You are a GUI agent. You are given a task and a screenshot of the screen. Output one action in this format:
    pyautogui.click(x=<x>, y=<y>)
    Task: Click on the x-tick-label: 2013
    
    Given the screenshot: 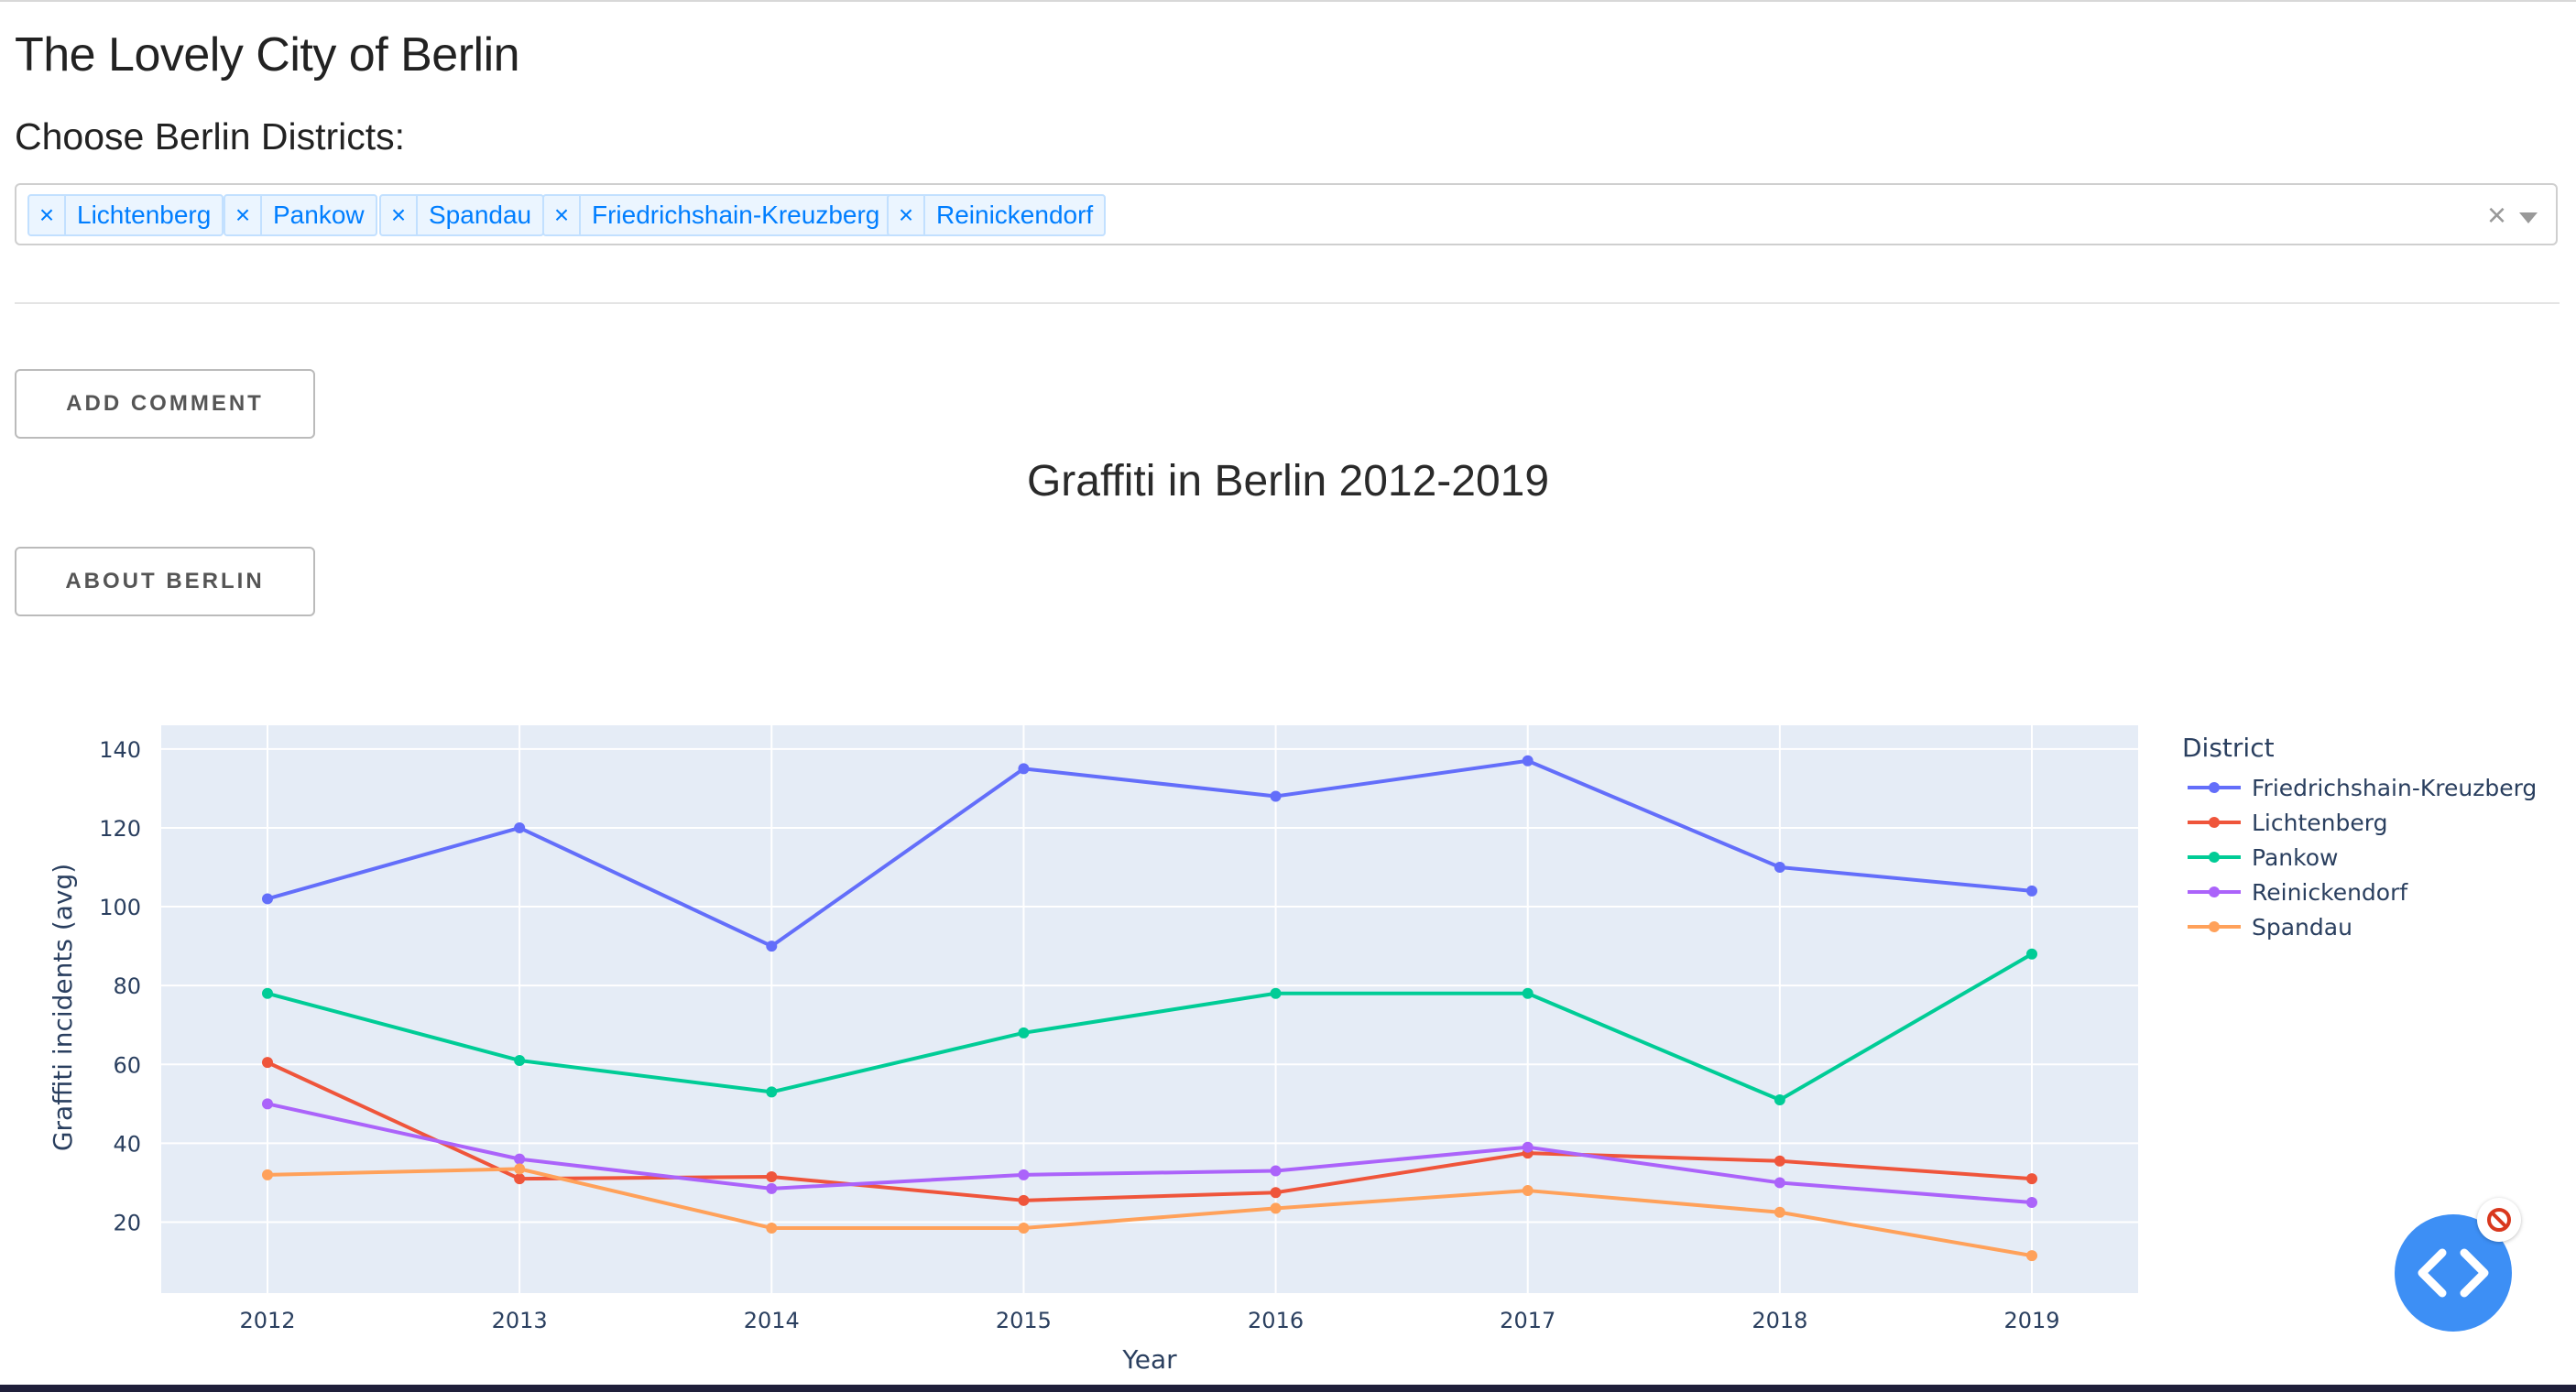 What is the action you would take?
    pyautogui.click(x=520, y=1321)
    